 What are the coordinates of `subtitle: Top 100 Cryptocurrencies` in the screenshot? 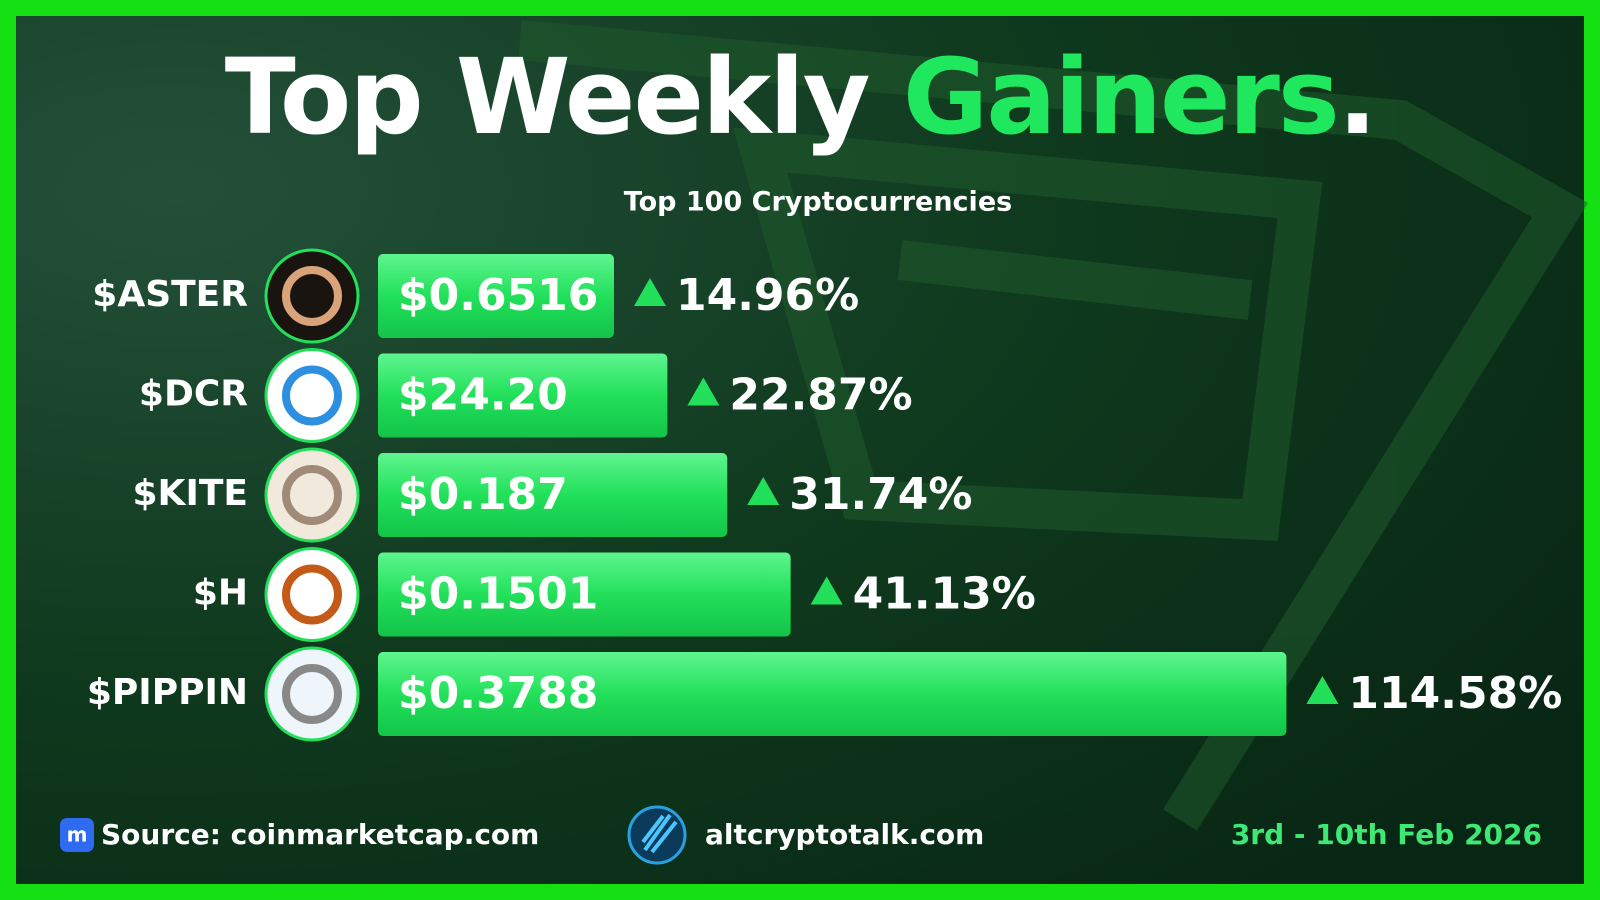 It's located at (818, 202).